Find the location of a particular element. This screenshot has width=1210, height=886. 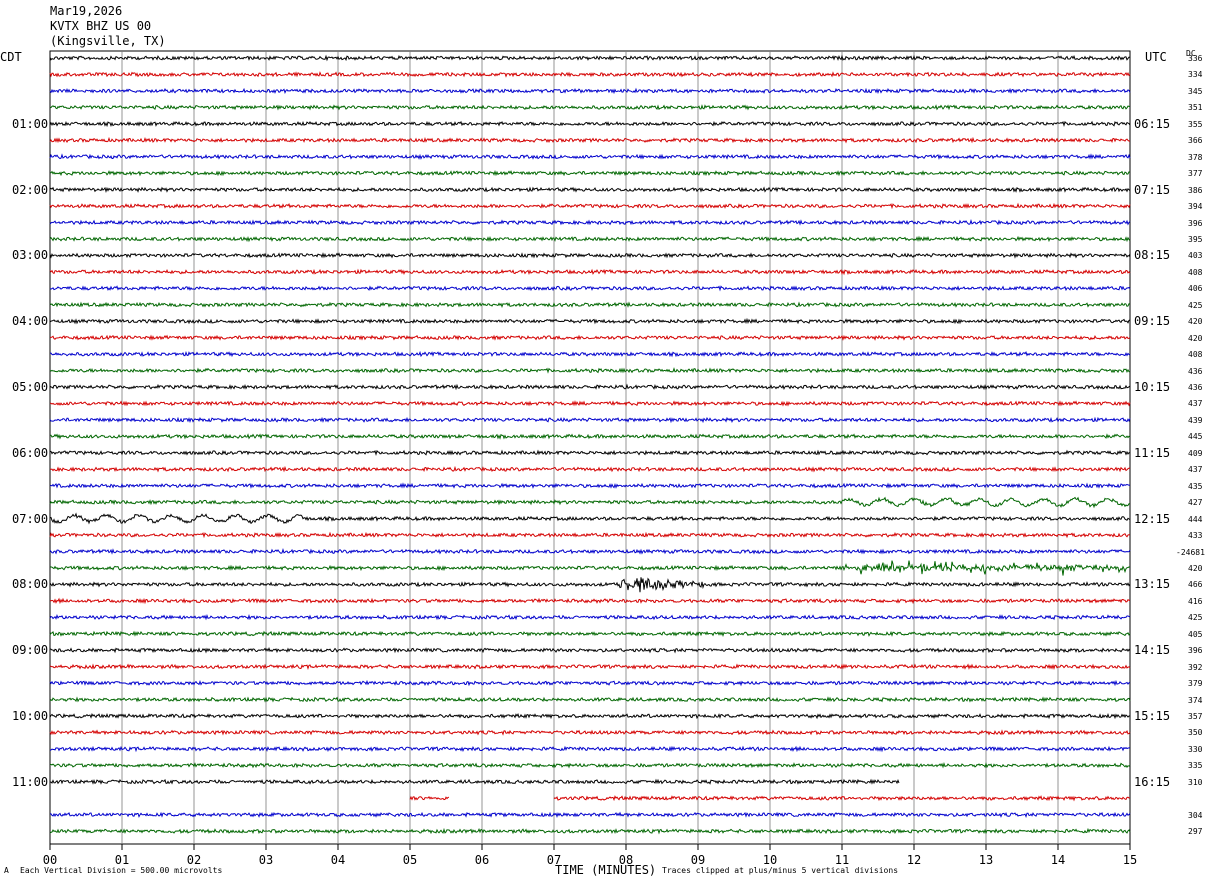

dc-offset-label: 357 is located at coordinates (1195, 716).